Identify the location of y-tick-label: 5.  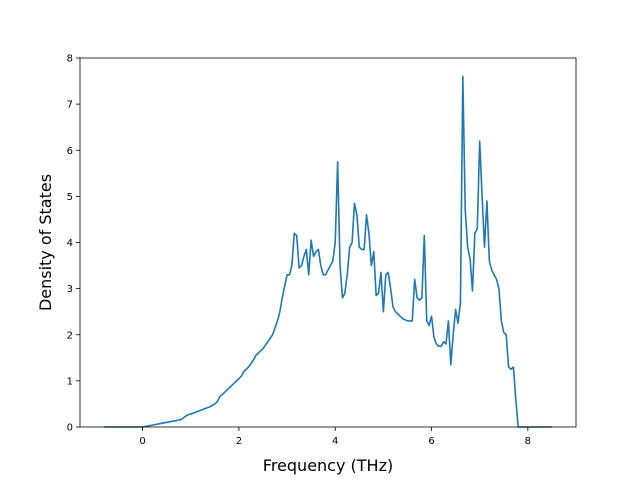
(70, 197).